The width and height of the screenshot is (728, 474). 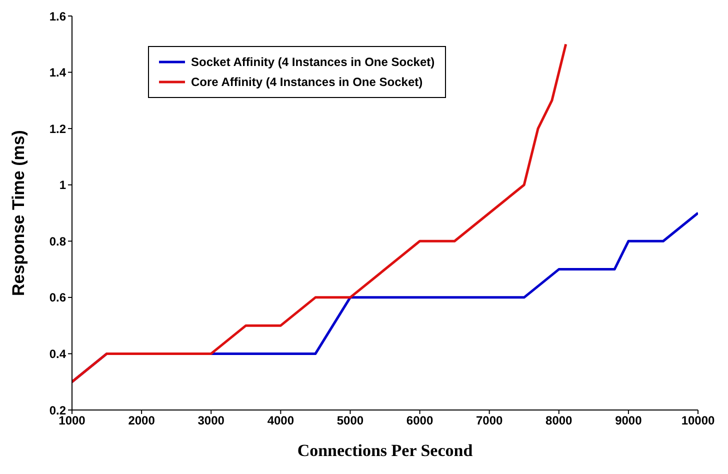 I want to click on x-tick-label: 7000, so click(x=490, y=421).